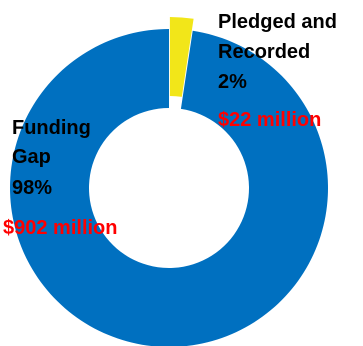 The height and width of the screenshot is (346, 363). Describe the element at coordinates (264, 52) in the screenshot. I see `slice-label-pledged-line2: Recorded` at that location.